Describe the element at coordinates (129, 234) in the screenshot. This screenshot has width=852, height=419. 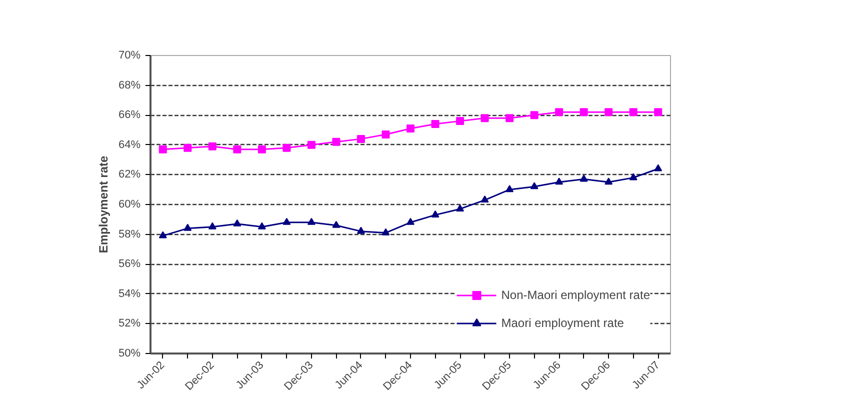
I see `y-tick-label: 58%` at that location.